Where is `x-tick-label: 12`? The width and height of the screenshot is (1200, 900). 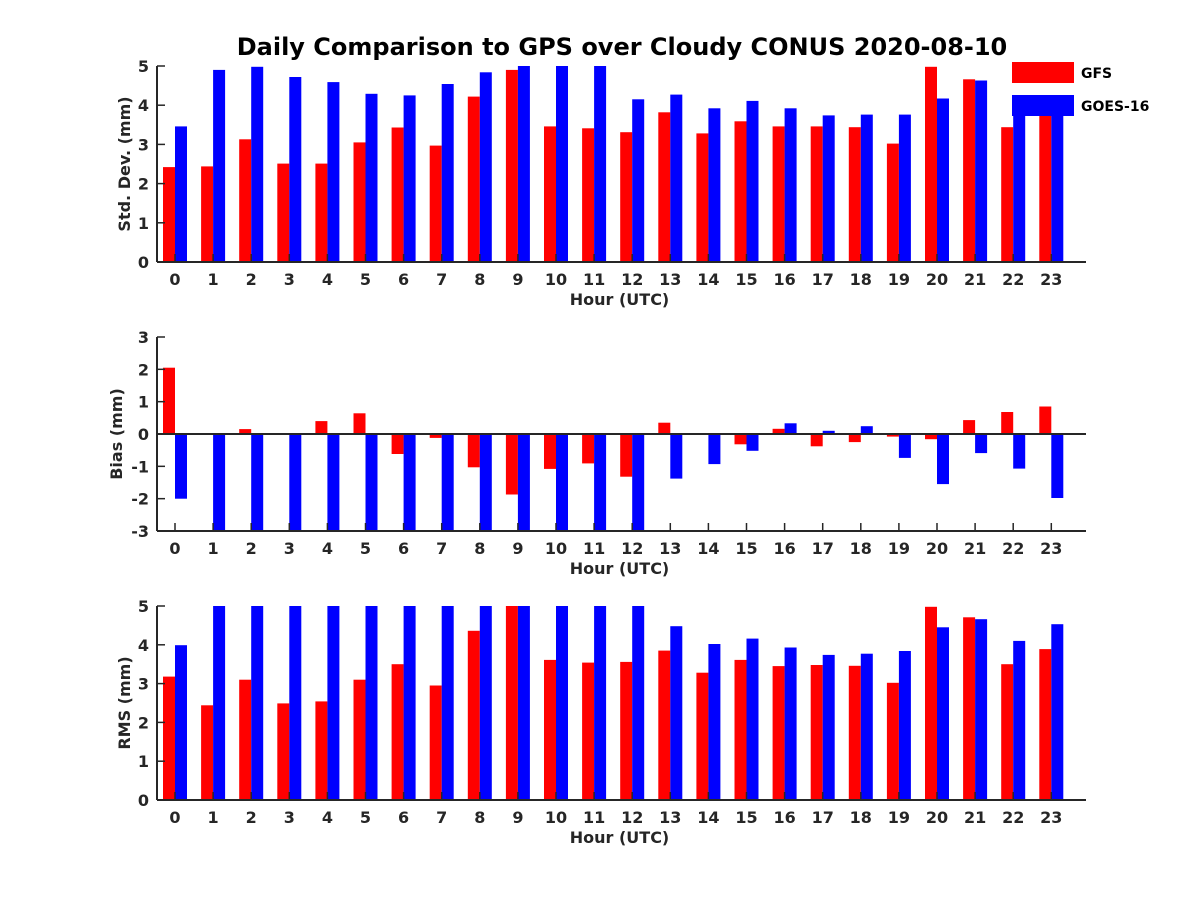
x-tick-label: 12 is located at coordinates (632, 817).